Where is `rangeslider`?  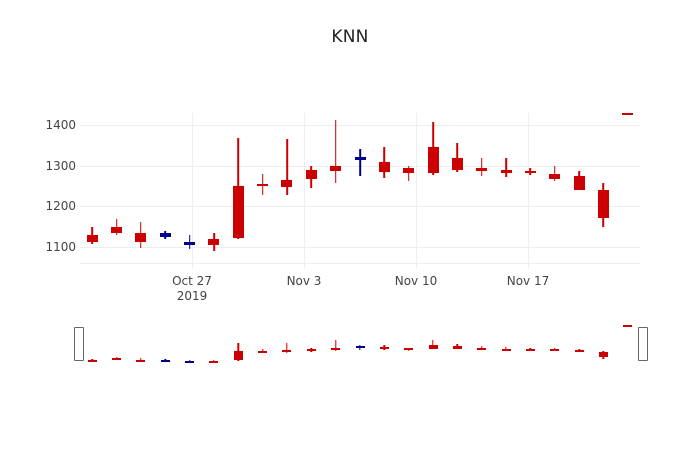 rangeslider is located at coordinates (361, 349).